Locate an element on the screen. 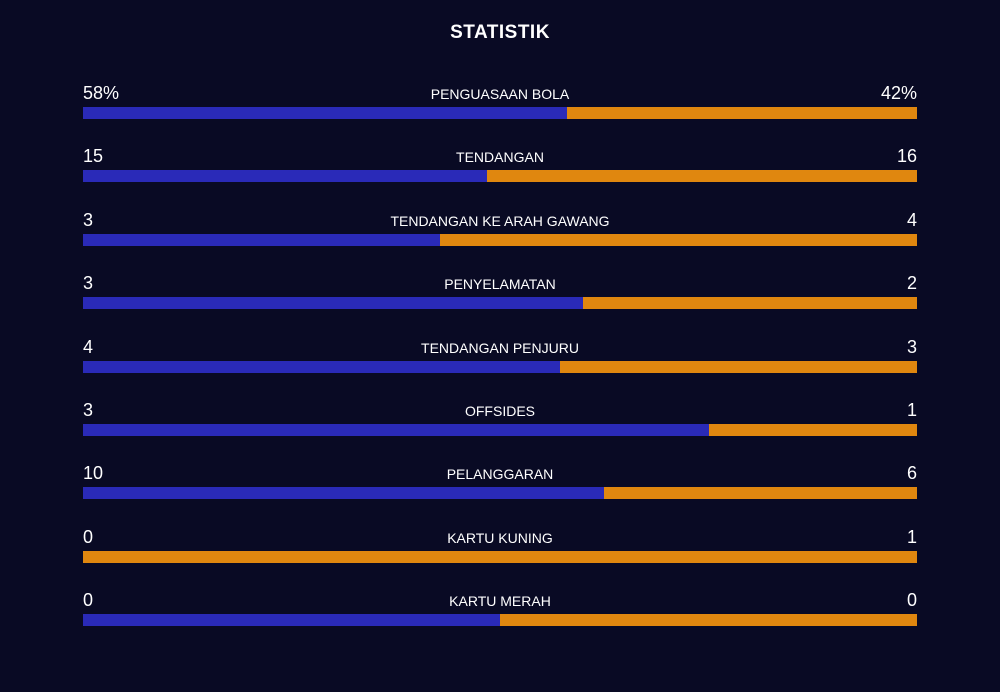  home-value: 15 is located at coordinates (93, 156).